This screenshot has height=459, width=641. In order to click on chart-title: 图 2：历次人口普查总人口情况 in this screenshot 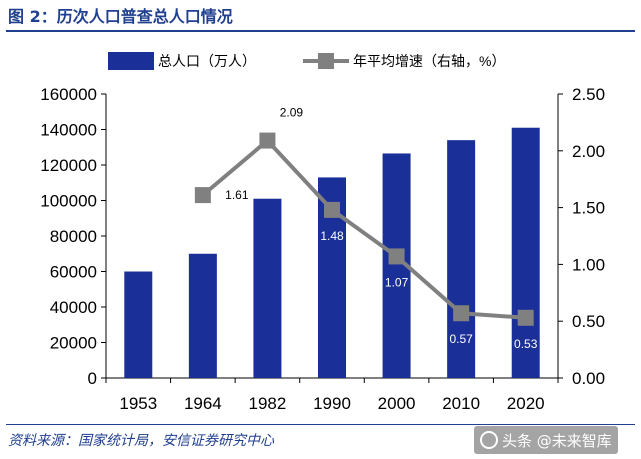, I will do `click(120, 16)`.